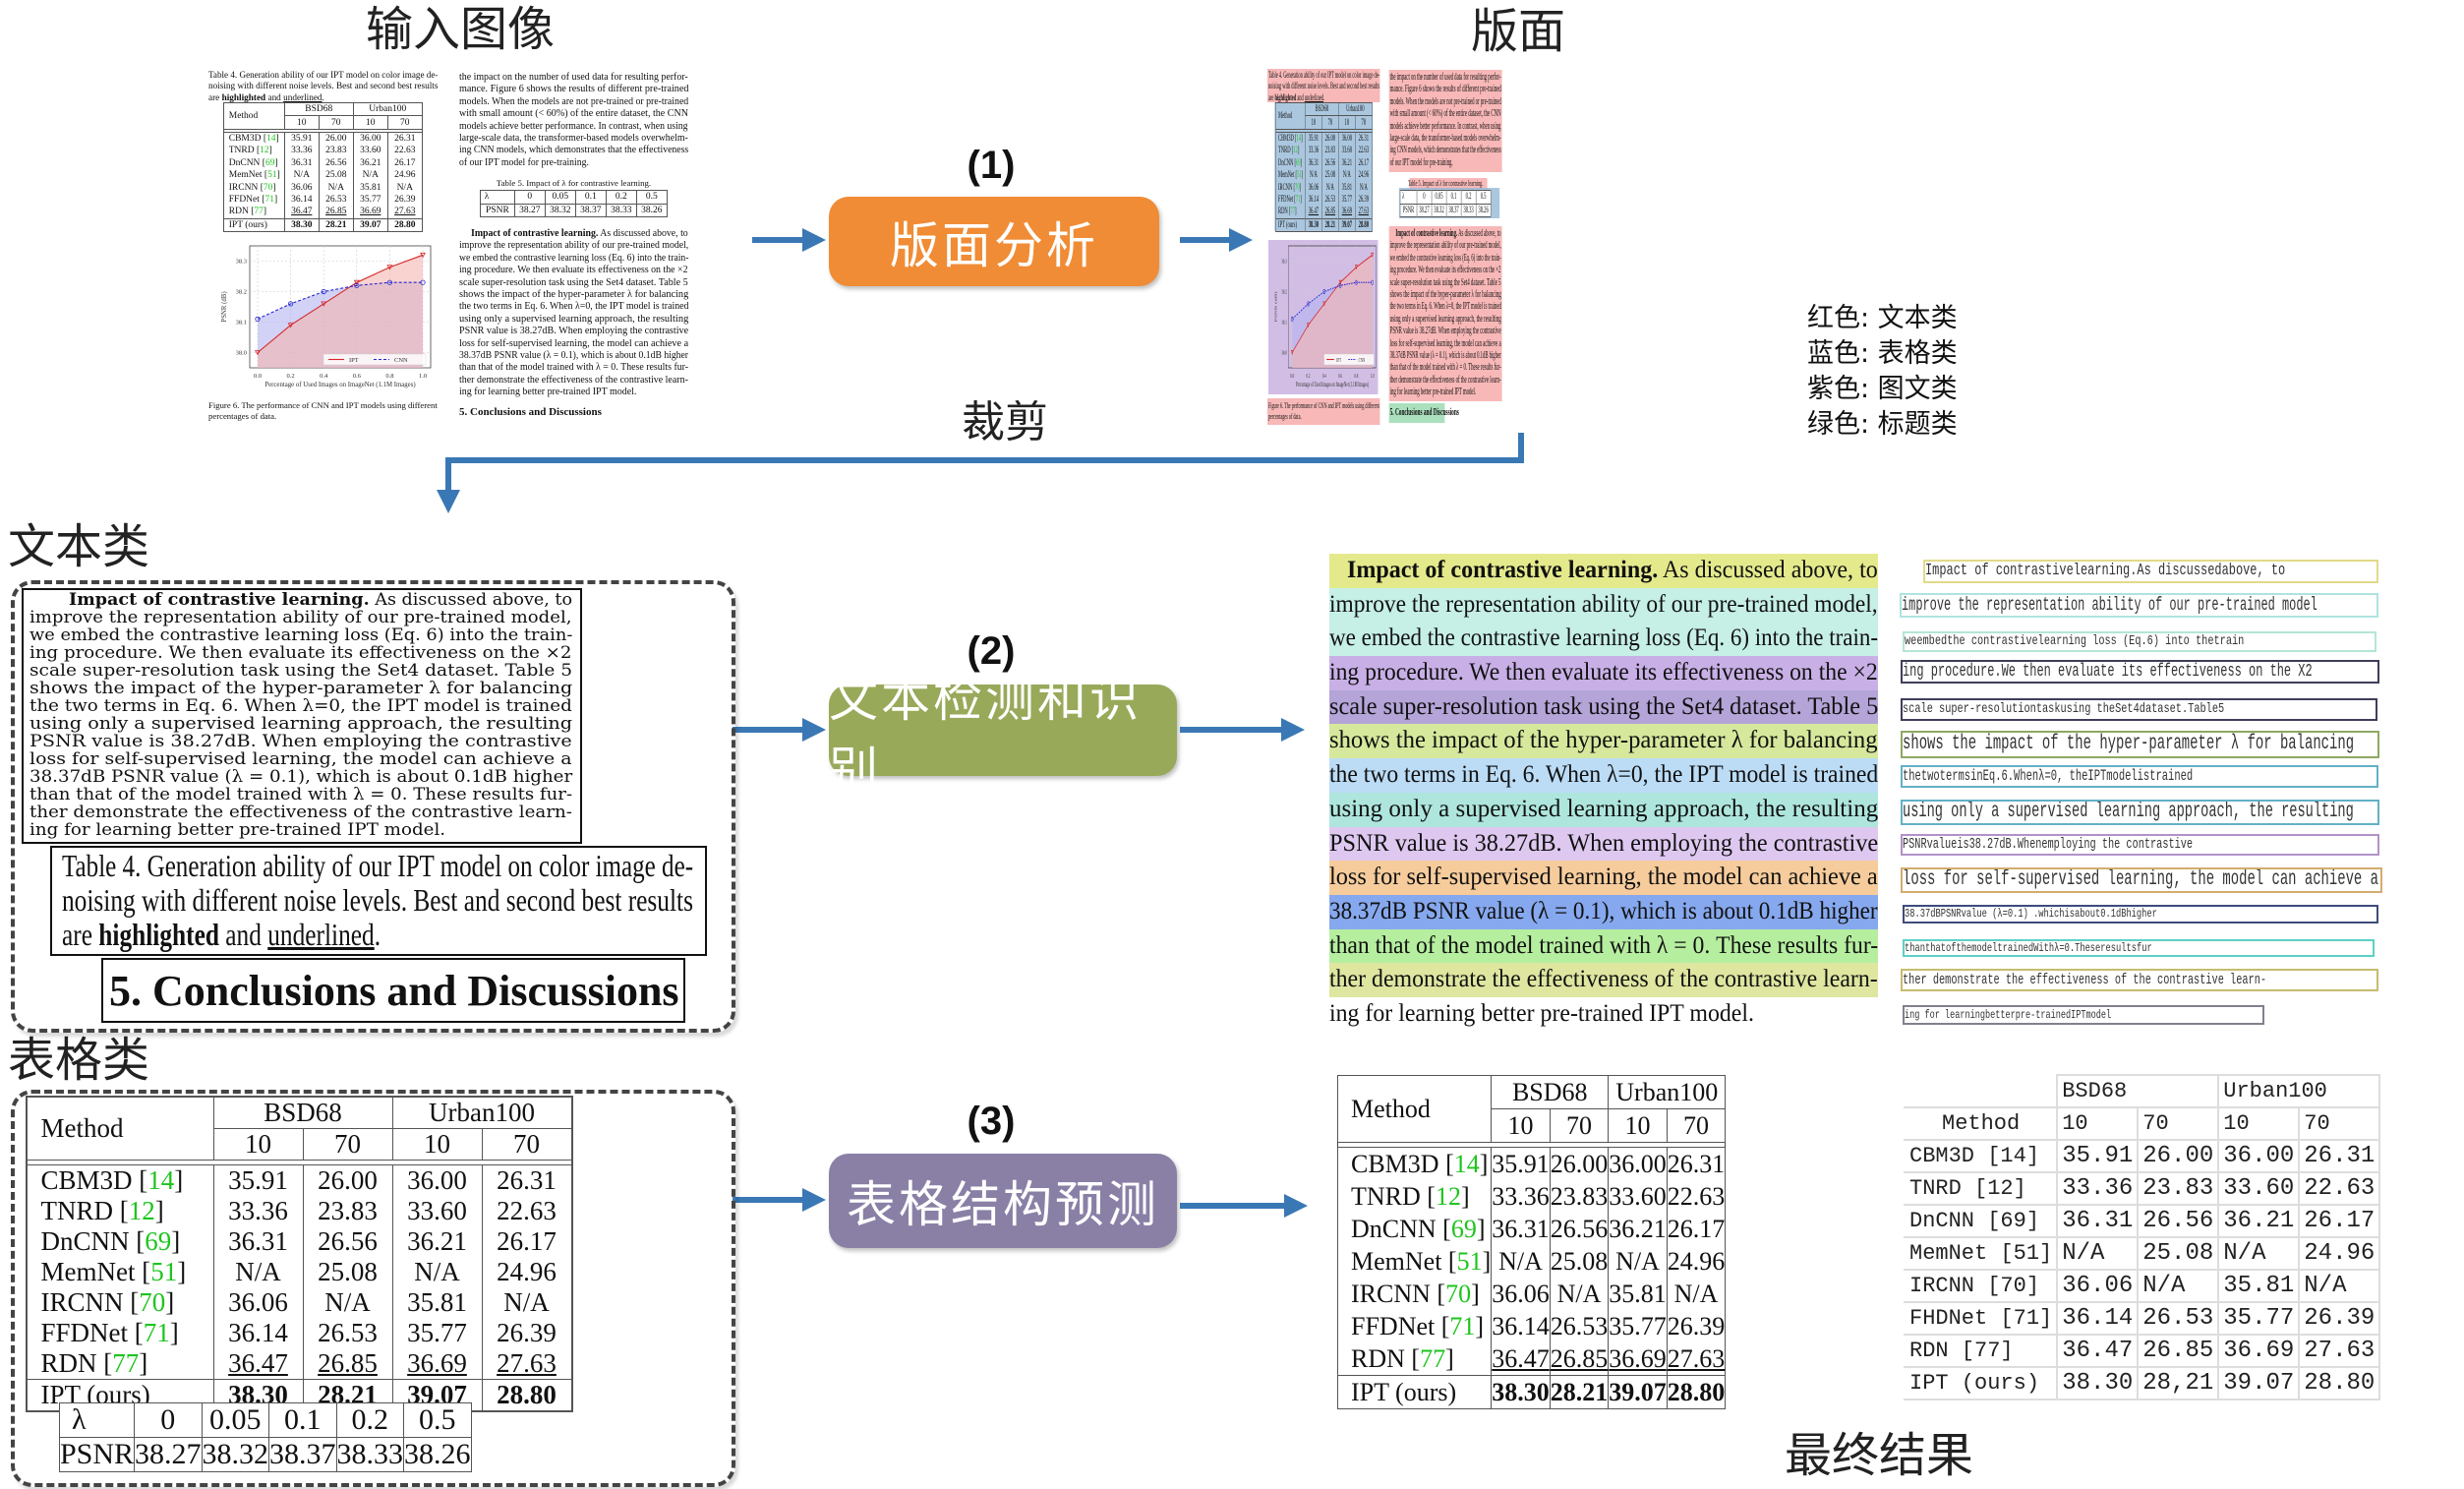 The width and height of the screenshot is (2464, 1489). What do you see at coordinates (1332, 303) in the screenshot?
I see `series-line-ipt` at bounding box center [1332, 303].